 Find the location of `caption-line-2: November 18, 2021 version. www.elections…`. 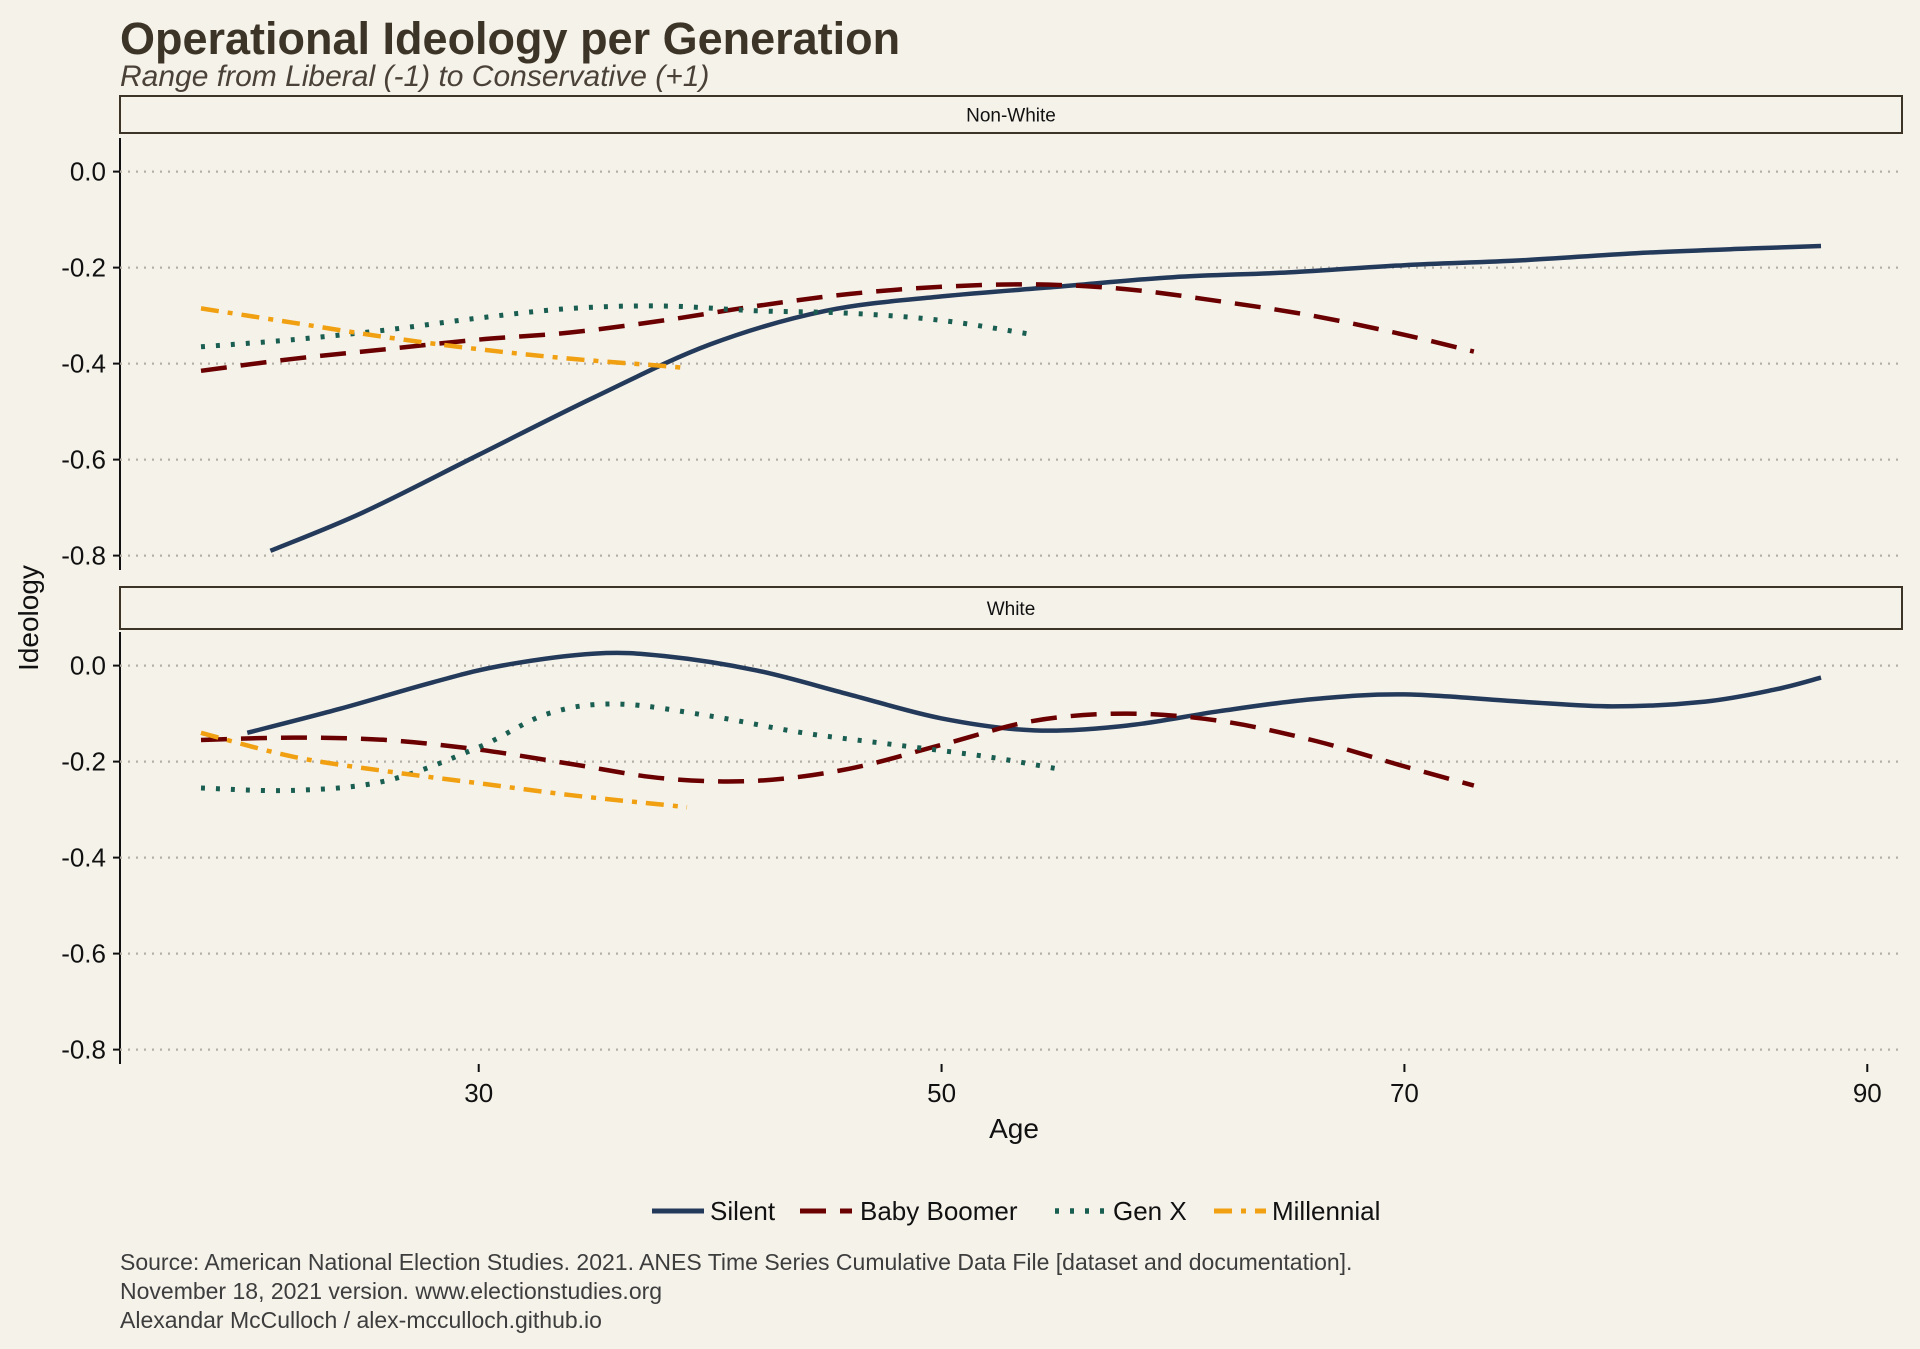

caption-line-2: November 18, 2021 version. www.elections… is located at coordinates (391, 1291).